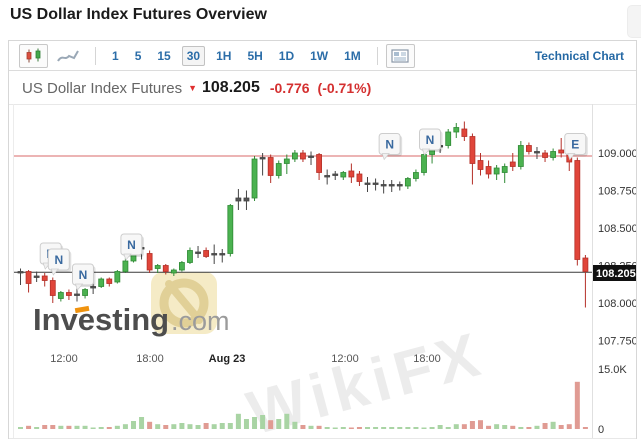 The height and width of the screenshot is (444, 641). I want to click on quote-name: US Dollar Index Futures, so click(102, 88).